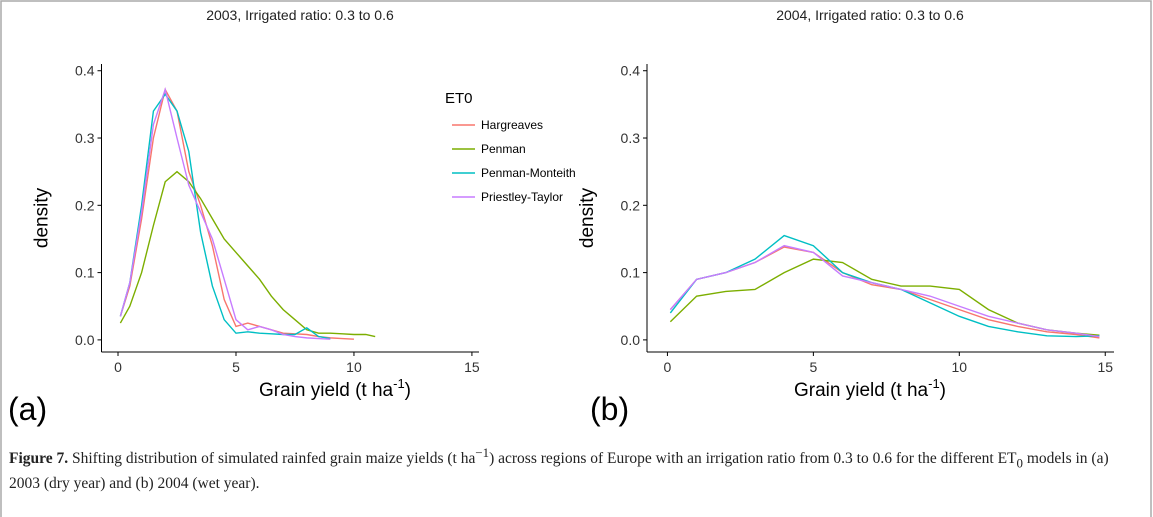 The width and height of the screenshot is (1153, 517). Describe the element at coordinates (609, 409) in the screenshot. I see `panel-label: (b)` at that location.